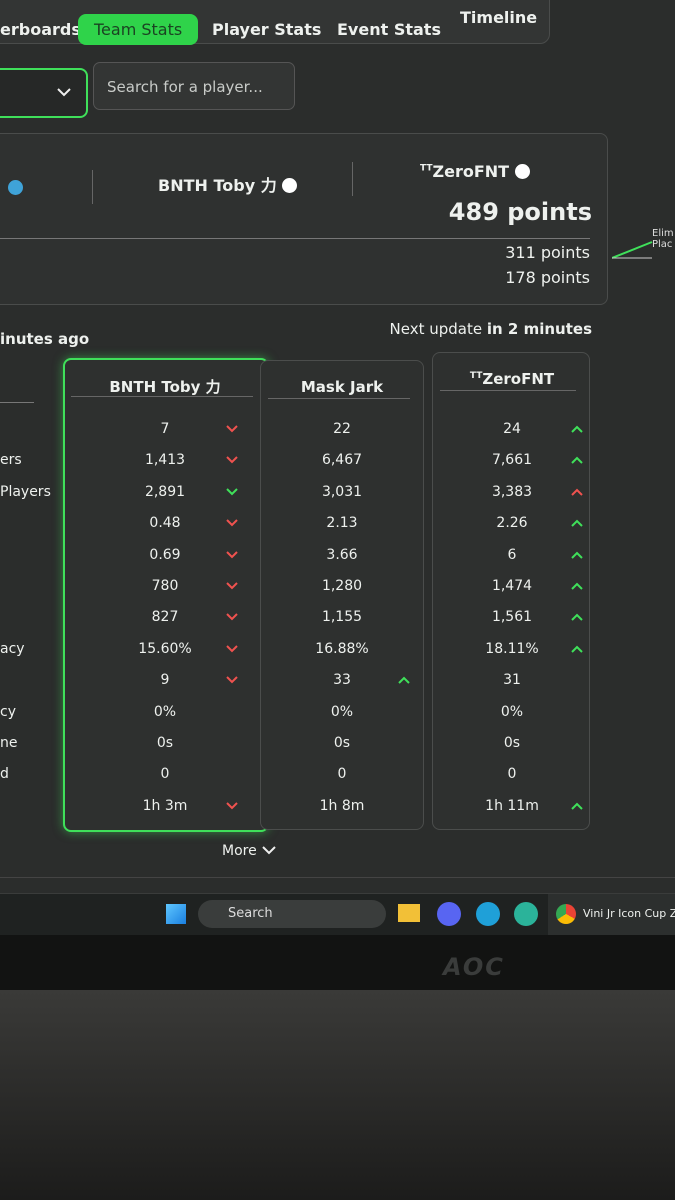 The height and width of the screenshot is (1200, 675). What do you see at coordinates (520, 212) in the screenshot?
I see `total-points: 489 points` at bounding box center [520, 212].